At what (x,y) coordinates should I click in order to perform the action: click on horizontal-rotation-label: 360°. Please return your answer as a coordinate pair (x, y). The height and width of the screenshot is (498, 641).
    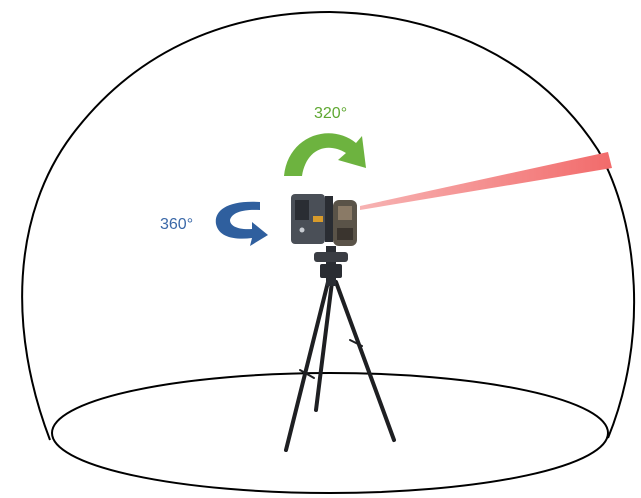
    Looking at the image, I should click on (176, 224).